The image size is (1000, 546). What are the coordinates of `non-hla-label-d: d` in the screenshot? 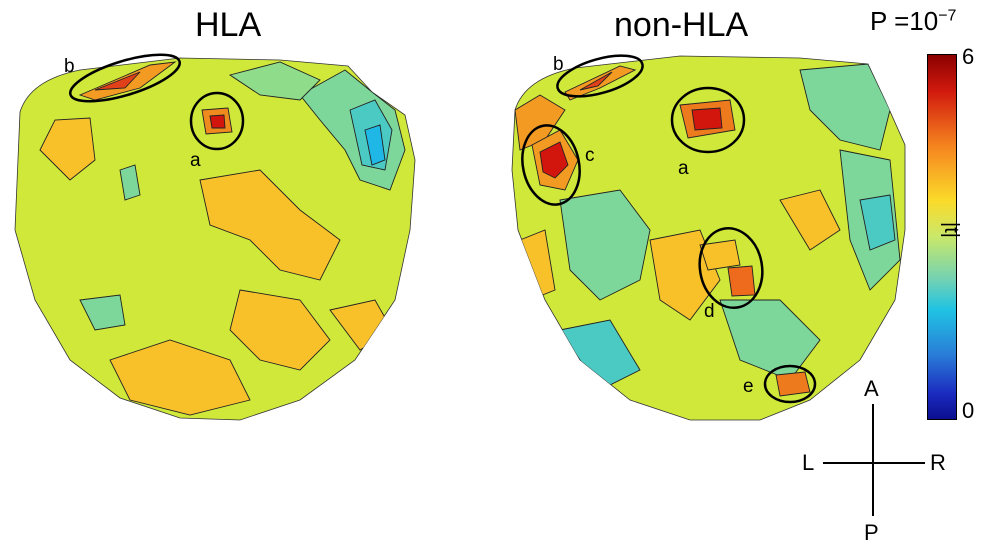 It's located at (709, 311).